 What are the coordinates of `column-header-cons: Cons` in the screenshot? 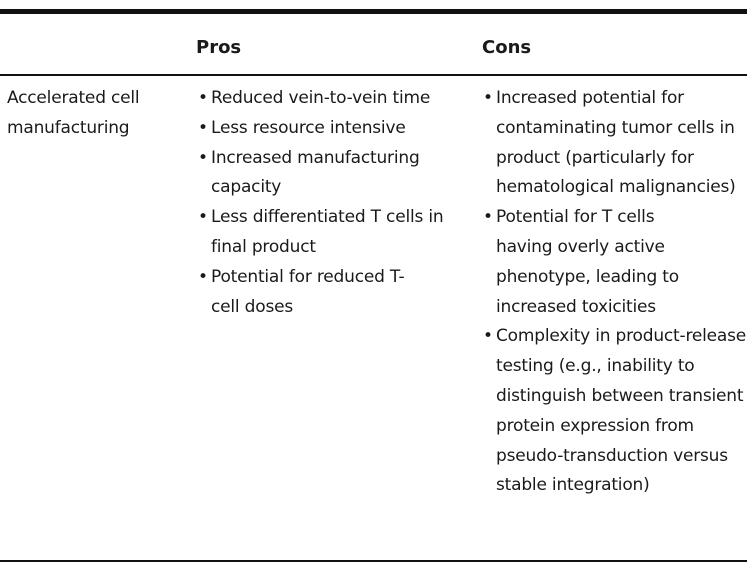 It's located at (507, 47).